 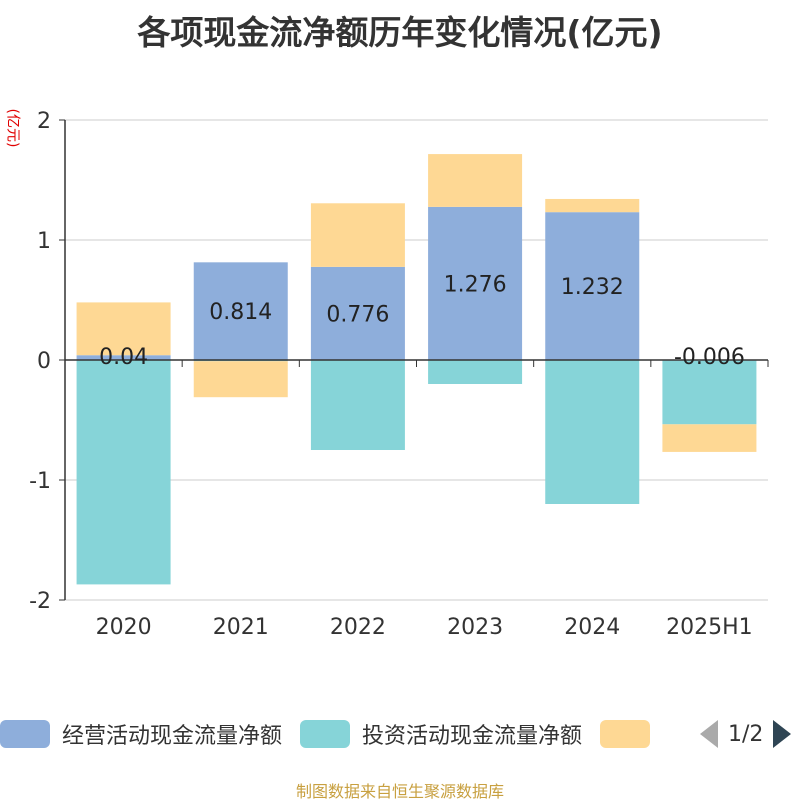 I want to click on bar-operating-2020, so click(x=123, y=357).